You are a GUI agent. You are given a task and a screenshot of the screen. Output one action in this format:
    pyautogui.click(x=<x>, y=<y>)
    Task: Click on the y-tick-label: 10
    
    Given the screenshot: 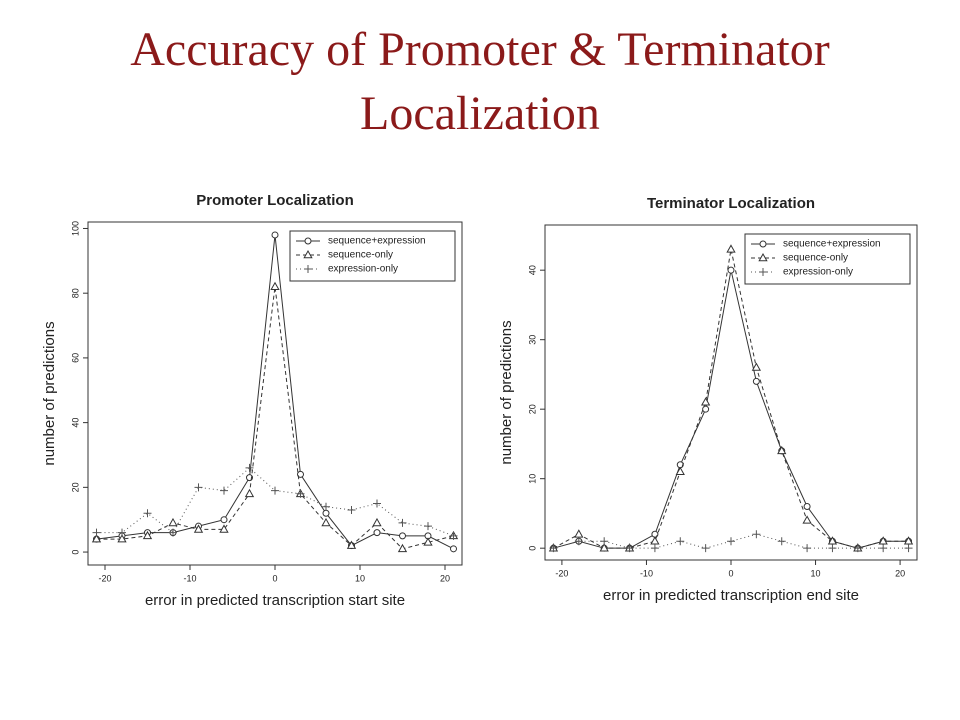 What is the action you would take?
    pyautogui.click(x=532, y=479)
    